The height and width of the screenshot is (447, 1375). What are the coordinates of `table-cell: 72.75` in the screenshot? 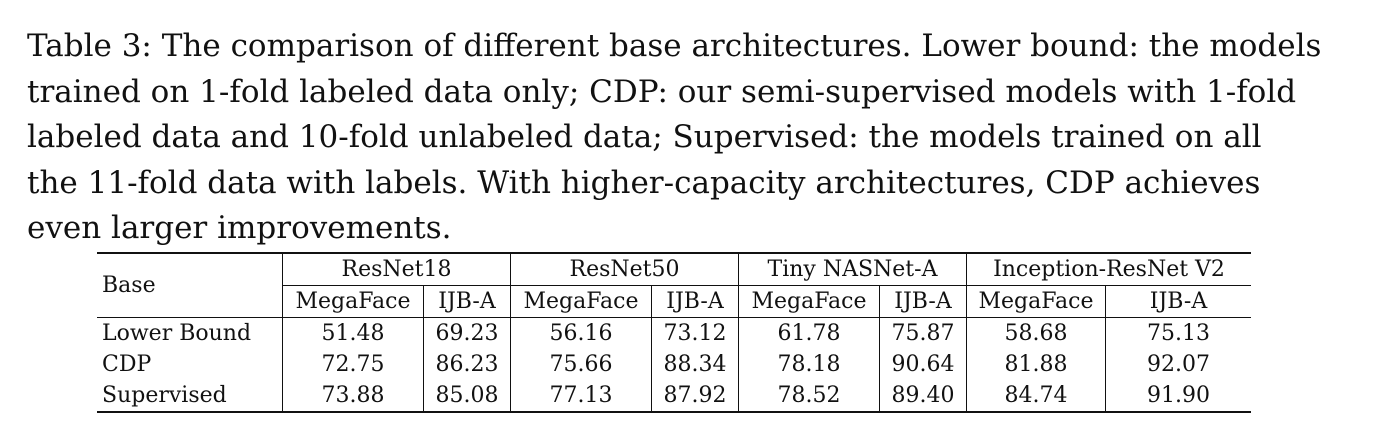 It's located at (353, 364).